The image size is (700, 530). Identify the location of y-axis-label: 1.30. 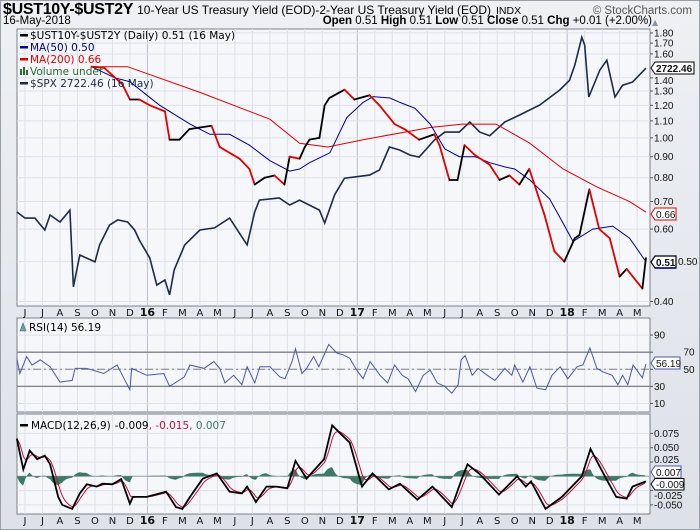
(664, 92).